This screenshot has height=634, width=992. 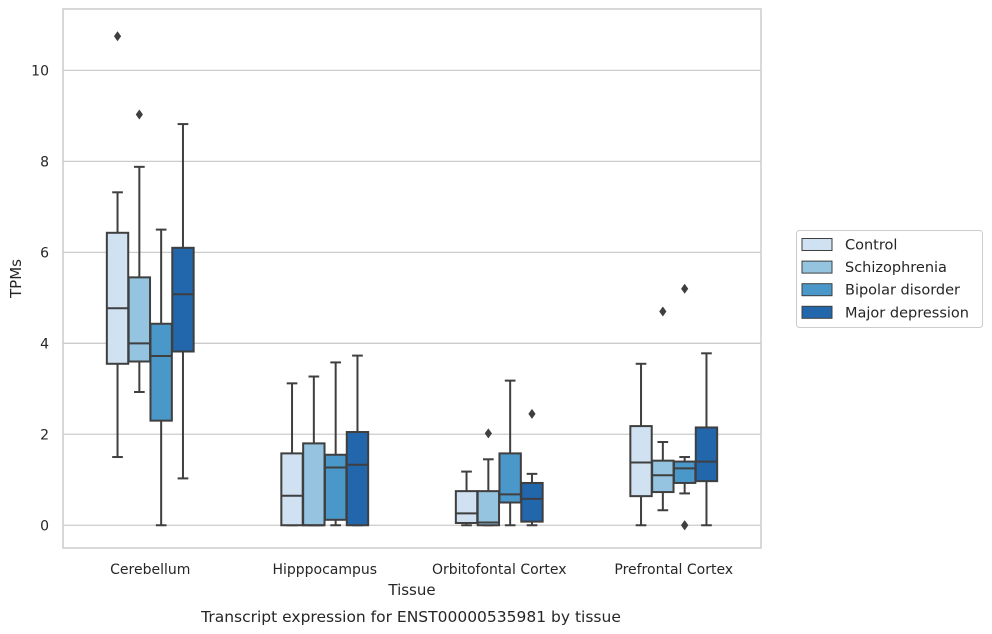 What do you see at coordinates (673, 570) in the screenshot?
I see `x-tick-label: Prefrontal Cortex` at bounding box center [673, 570].